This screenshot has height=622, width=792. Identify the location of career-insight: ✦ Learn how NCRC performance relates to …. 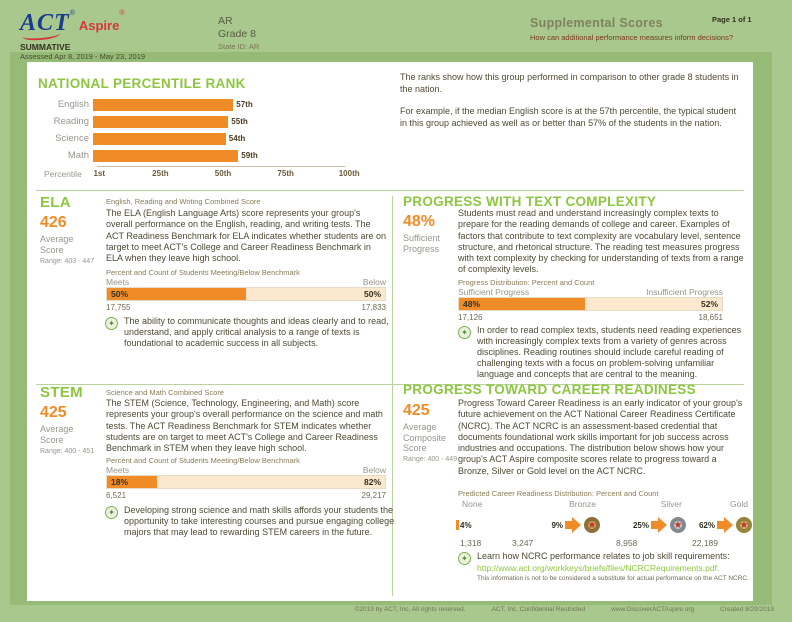
(605, 567).